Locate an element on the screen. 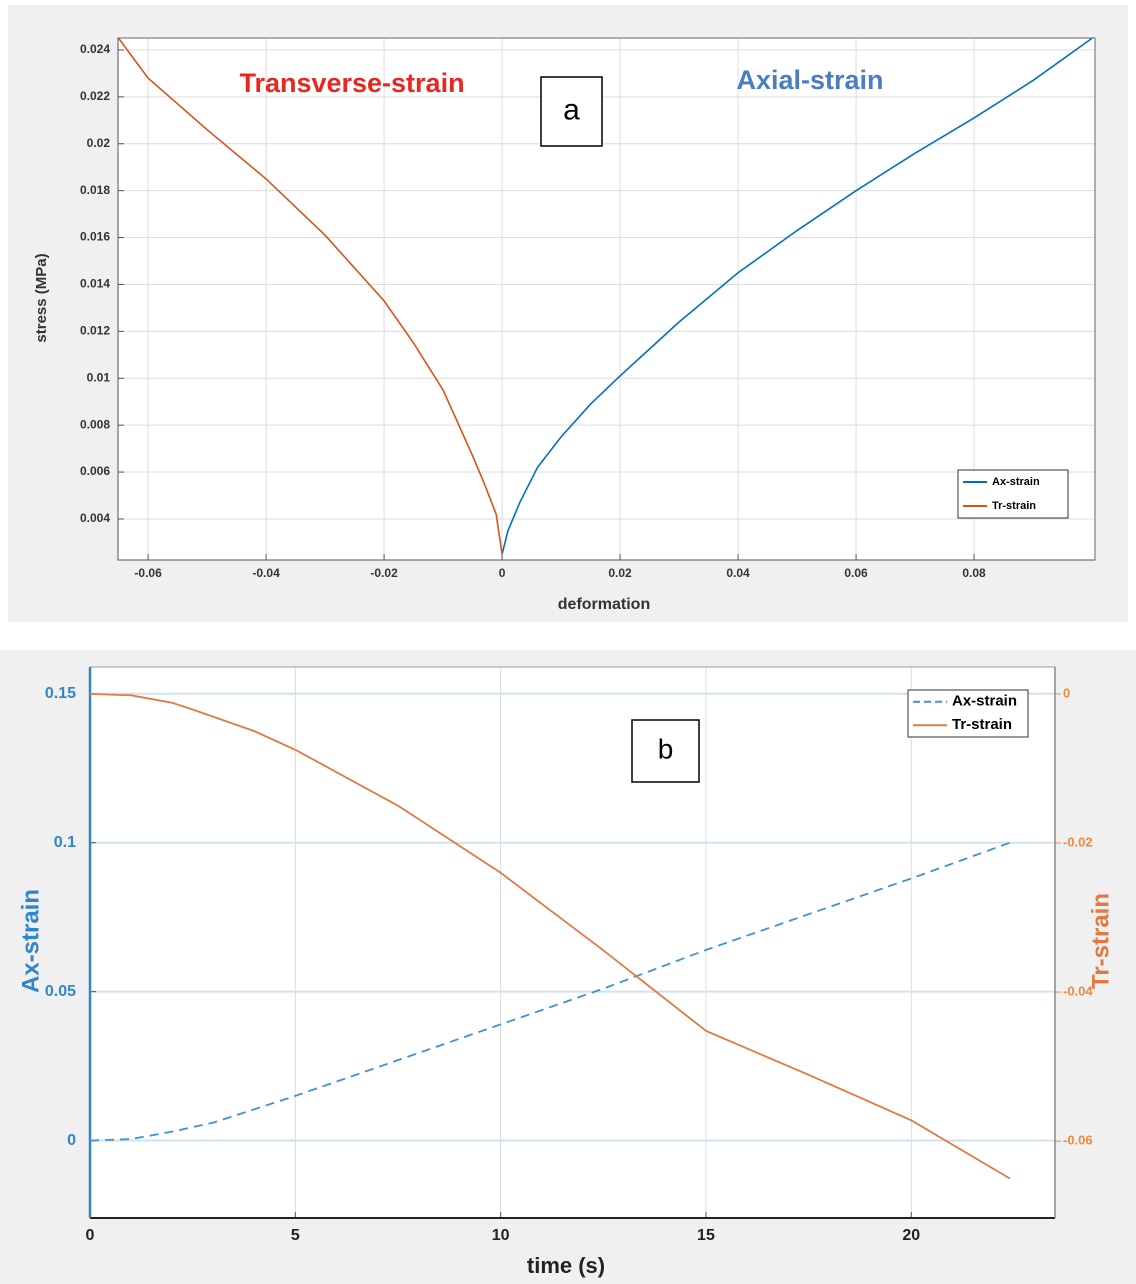 This screenshot has height=1284, width=1136. y-tick-label: 0.022 is located at coordinates (95, 96).